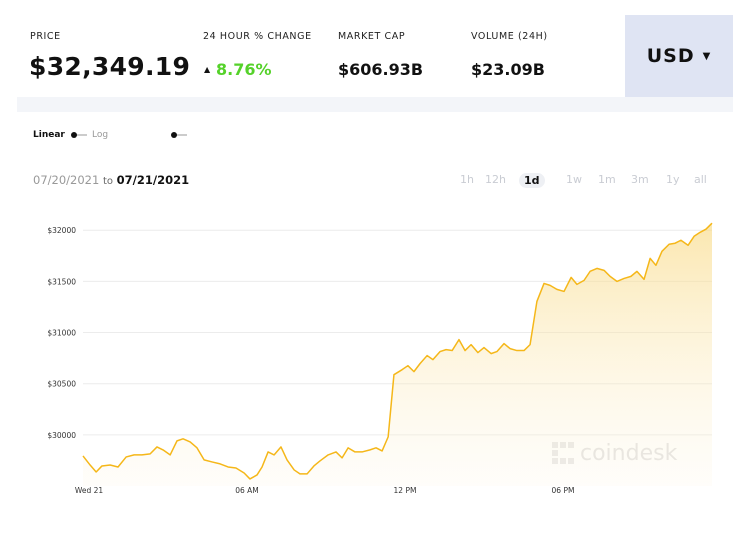 This screenshot has width=750, height=557. I want to click on up-arrow: ▲, so click(207, 69).